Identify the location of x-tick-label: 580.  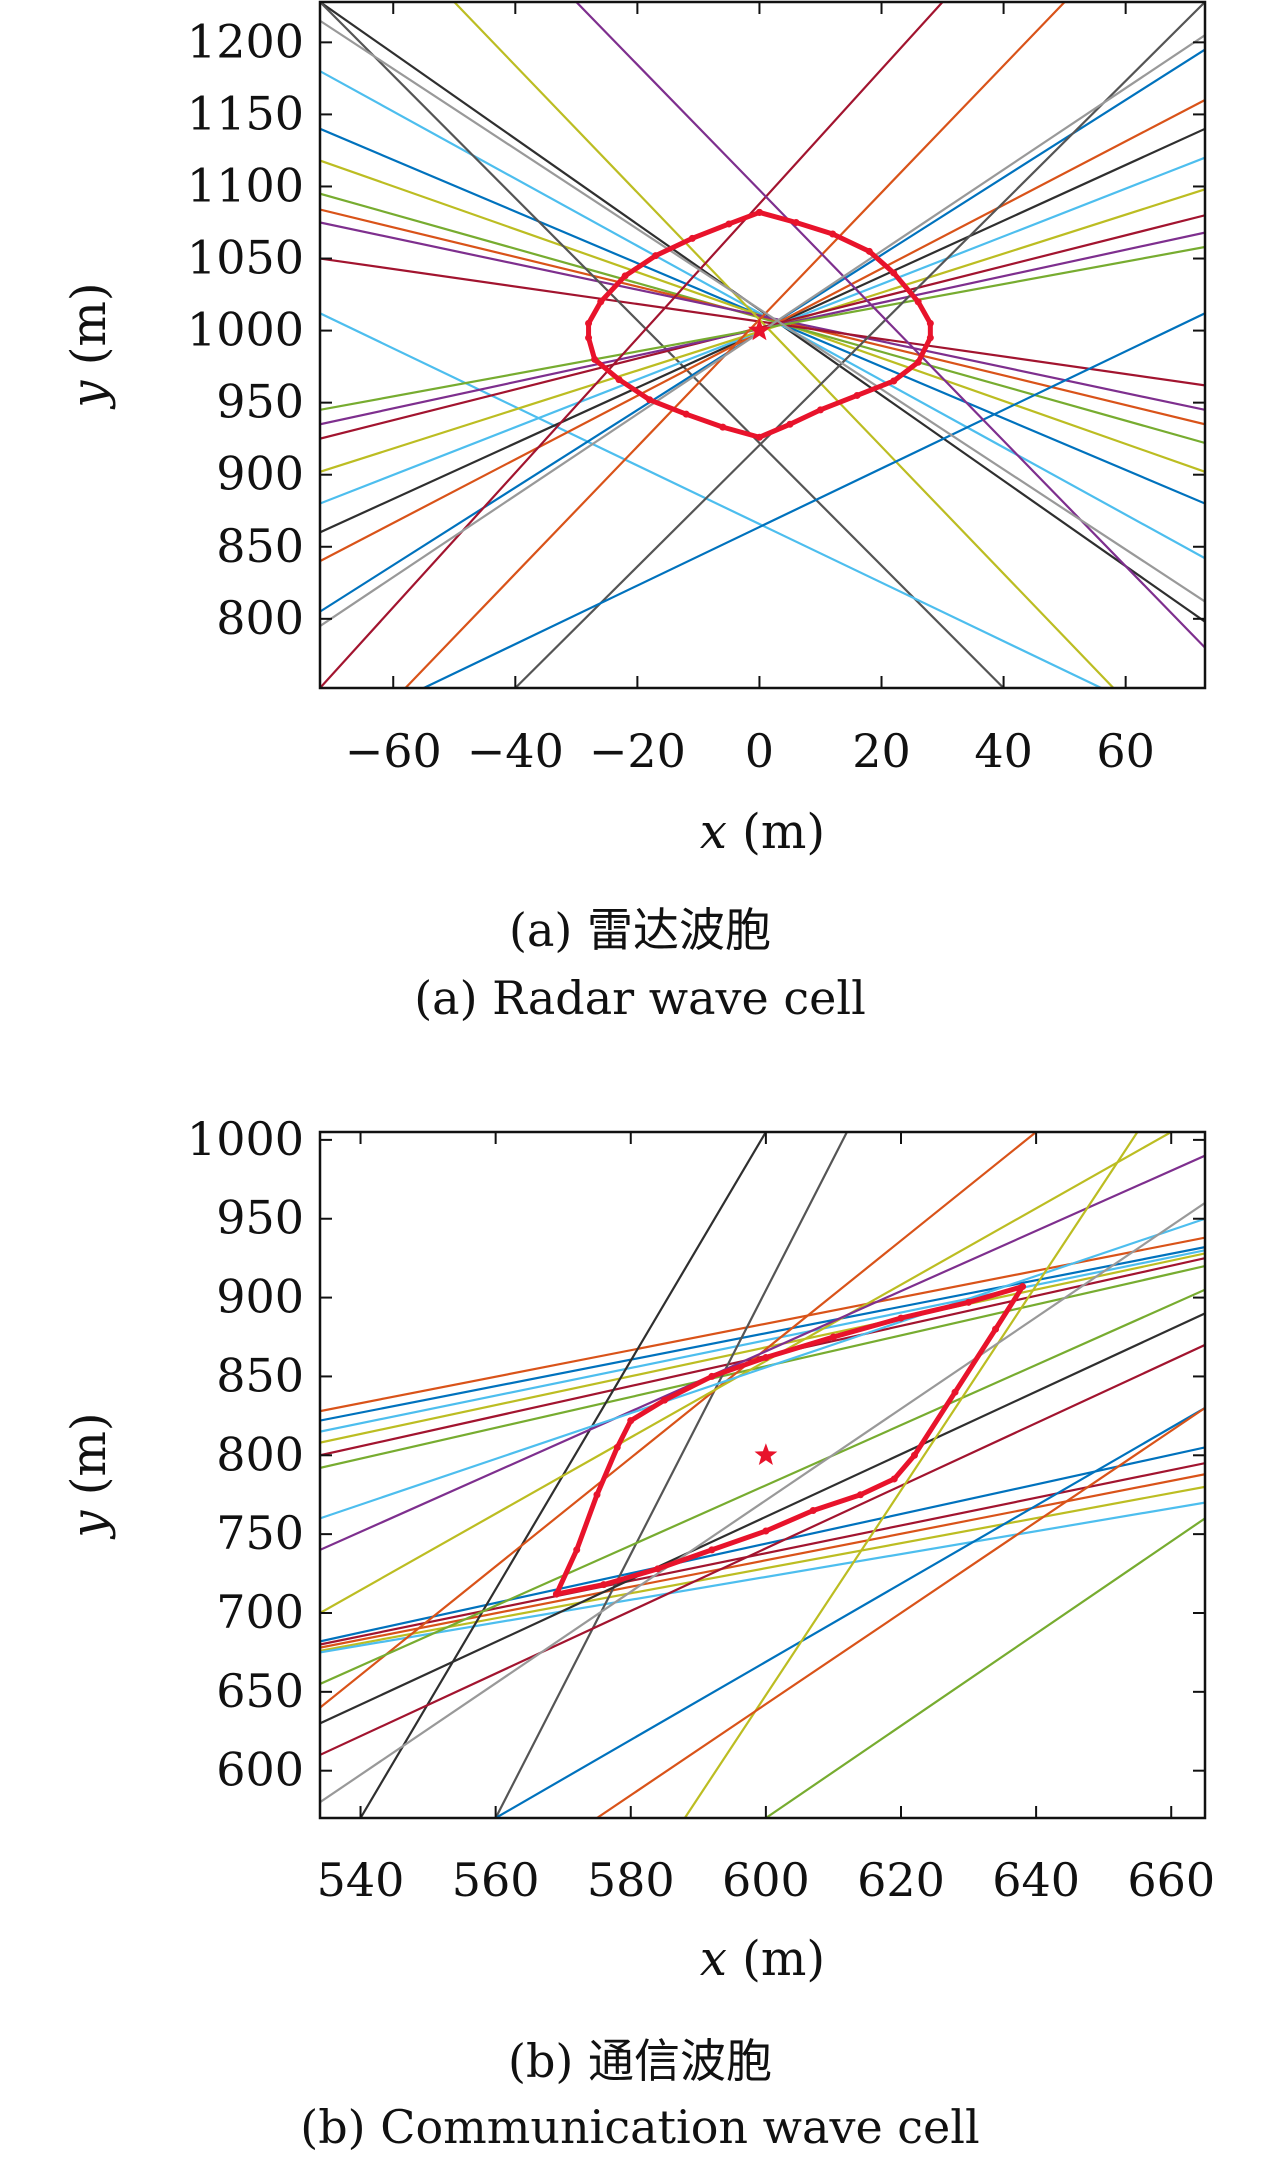
(631, 1880).